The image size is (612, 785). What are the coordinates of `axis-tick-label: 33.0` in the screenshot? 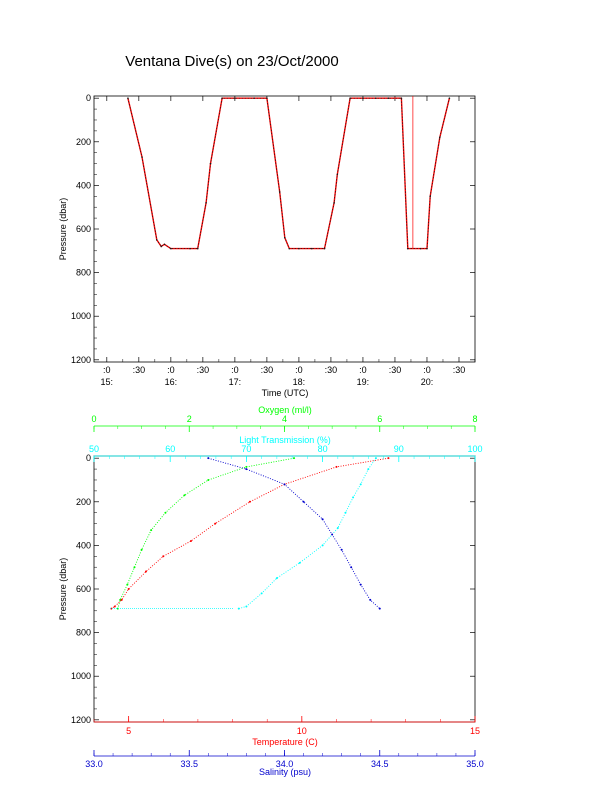 It's located at (94, 764).